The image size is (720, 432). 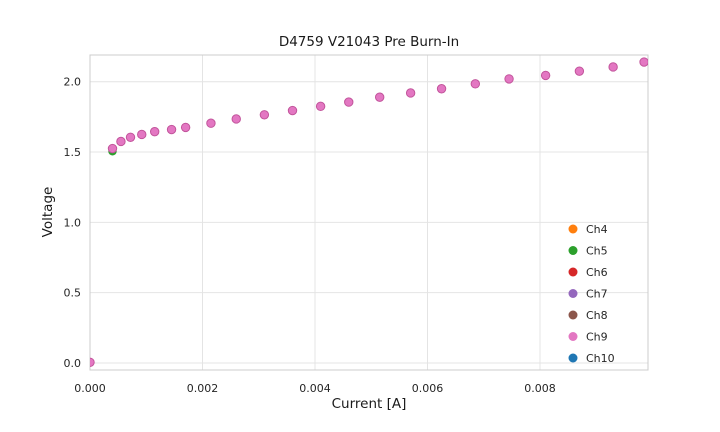 What do you see at coordinates (573, 358) in the screenshot?
I see `legend-marker-Ch10` at bounding box center [573, 358].